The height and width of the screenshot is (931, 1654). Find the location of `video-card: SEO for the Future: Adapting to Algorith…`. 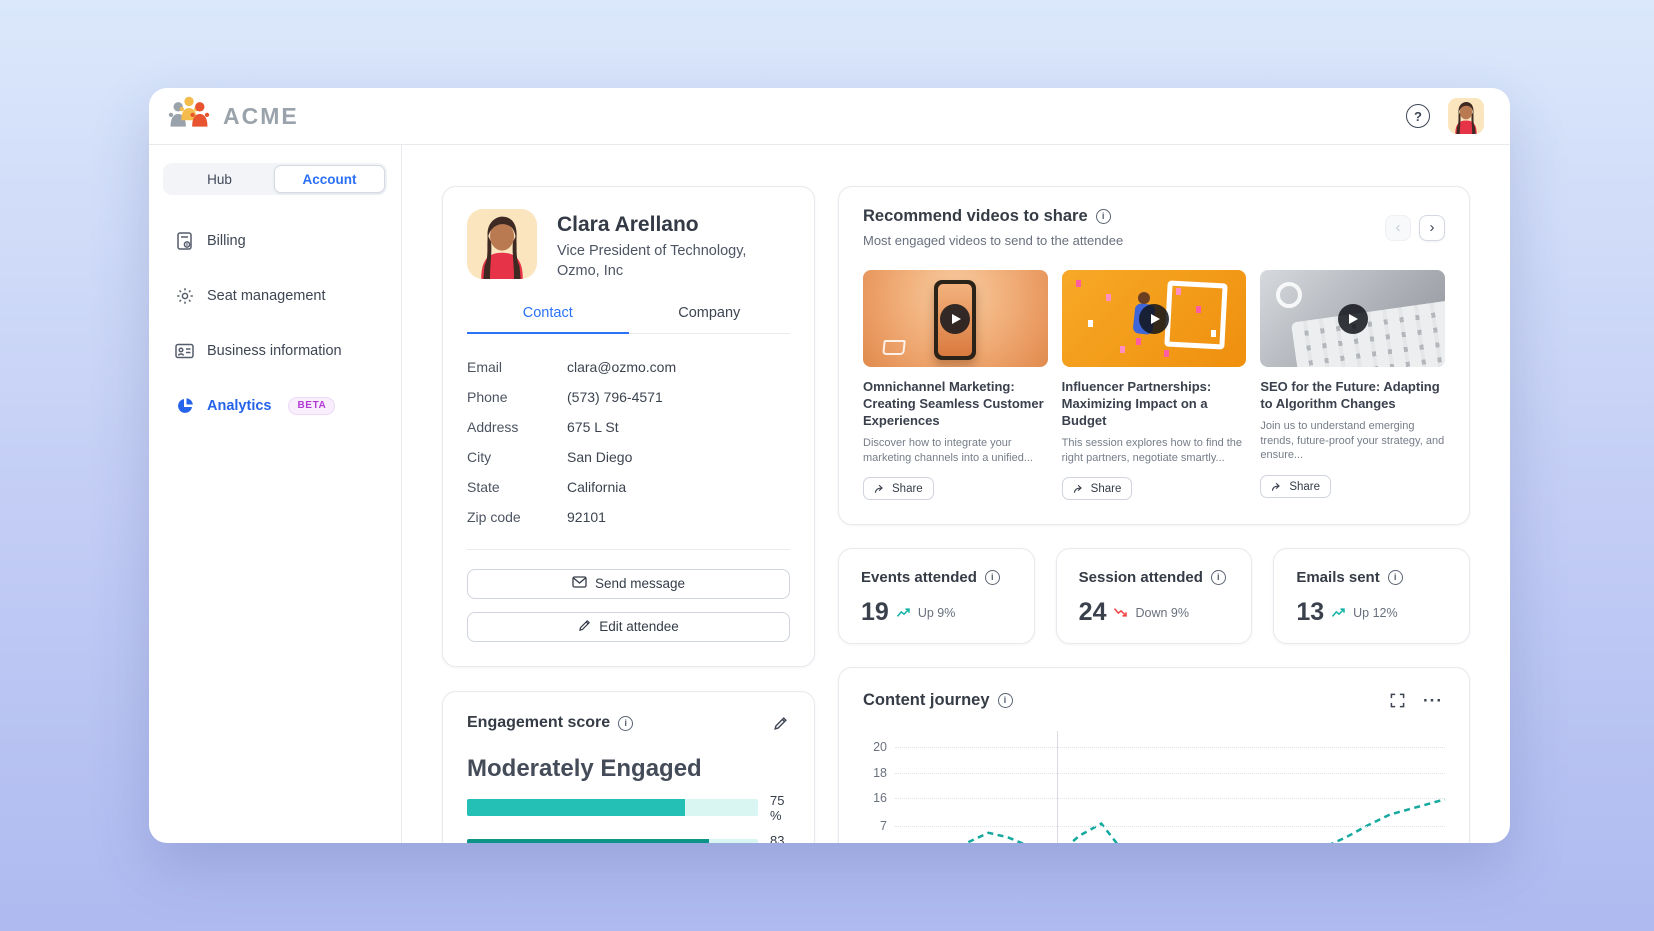

video-card: SEO for the Future: Adapting to Algorith… is located at coordinates (1353, 385).